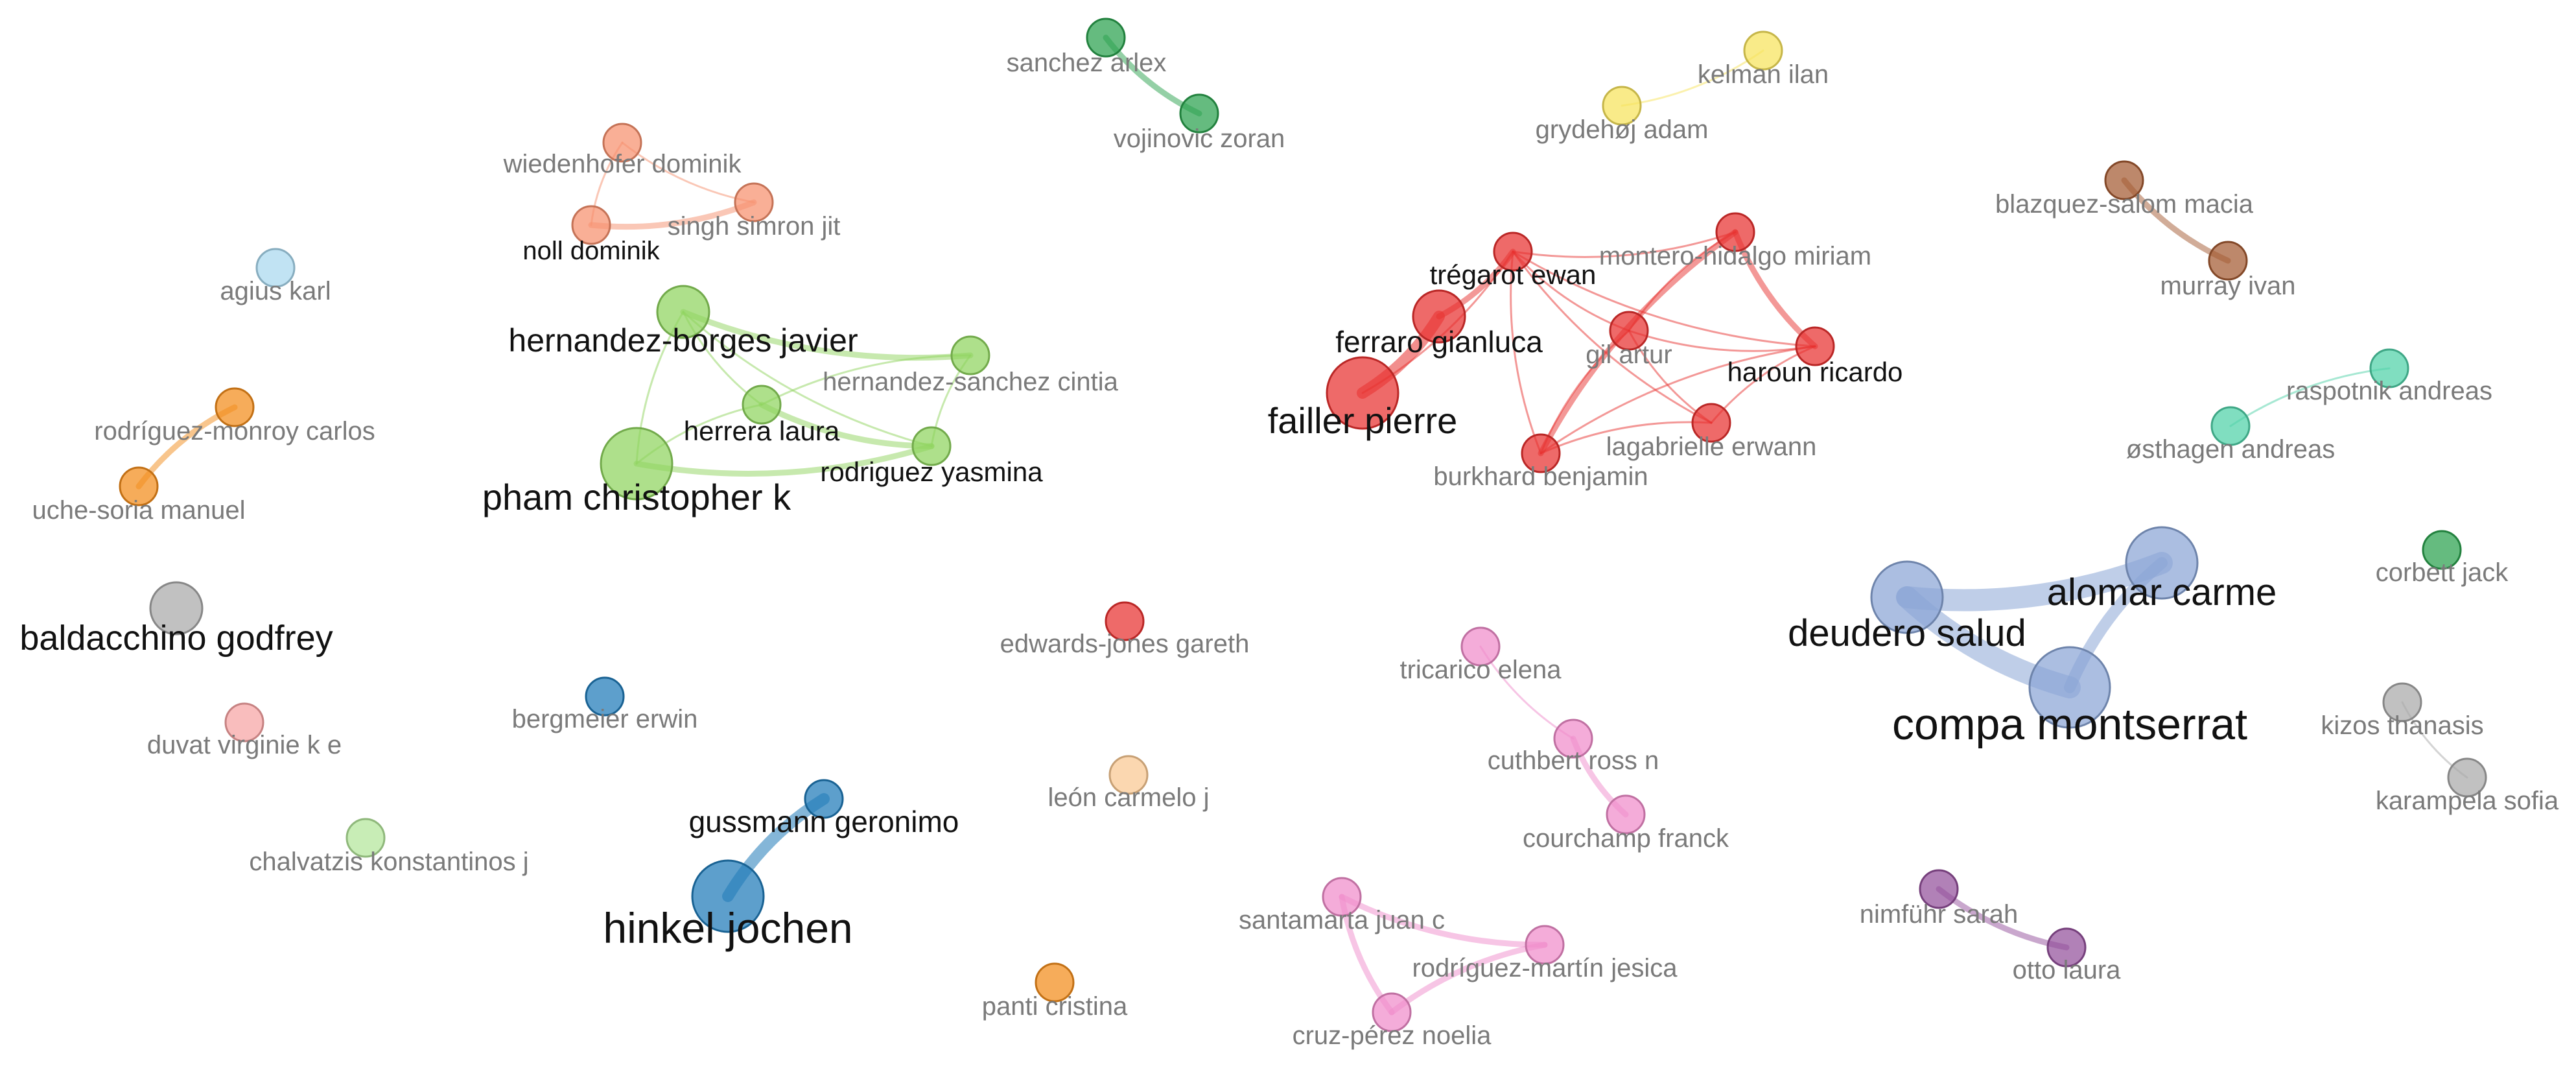  Describe the element at coordinates (2162, 563) in the screenshot. I see `node-alomar` at that location.